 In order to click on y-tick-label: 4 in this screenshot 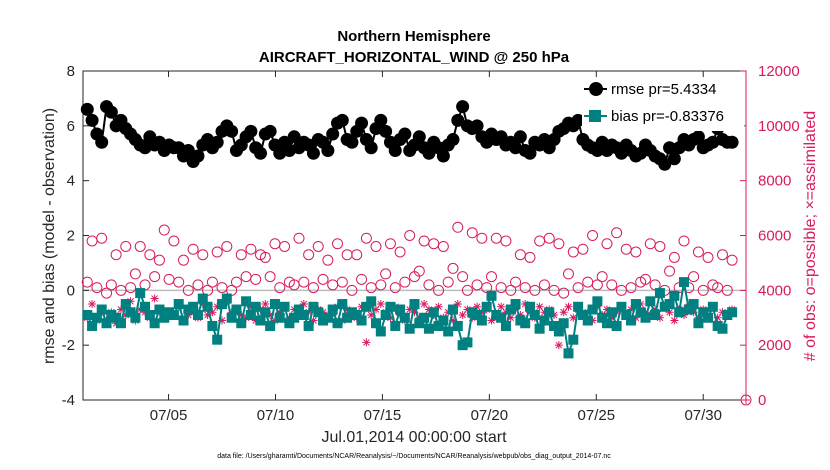, I will do `click(71, 181)`.